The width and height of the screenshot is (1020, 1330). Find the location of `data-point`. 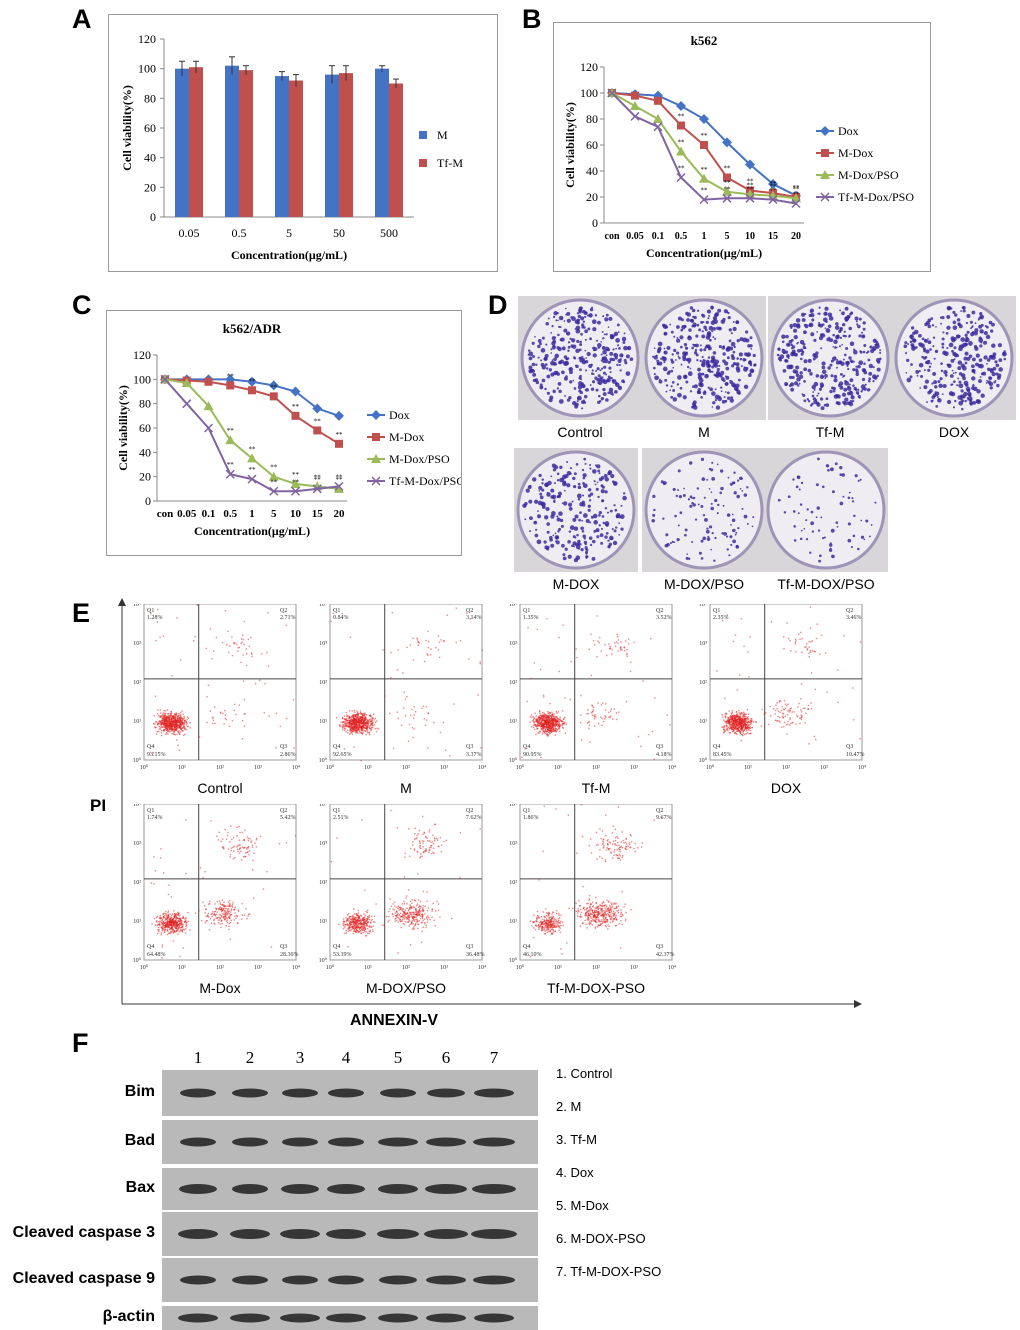

data-point is located at coordinates (825, 153).